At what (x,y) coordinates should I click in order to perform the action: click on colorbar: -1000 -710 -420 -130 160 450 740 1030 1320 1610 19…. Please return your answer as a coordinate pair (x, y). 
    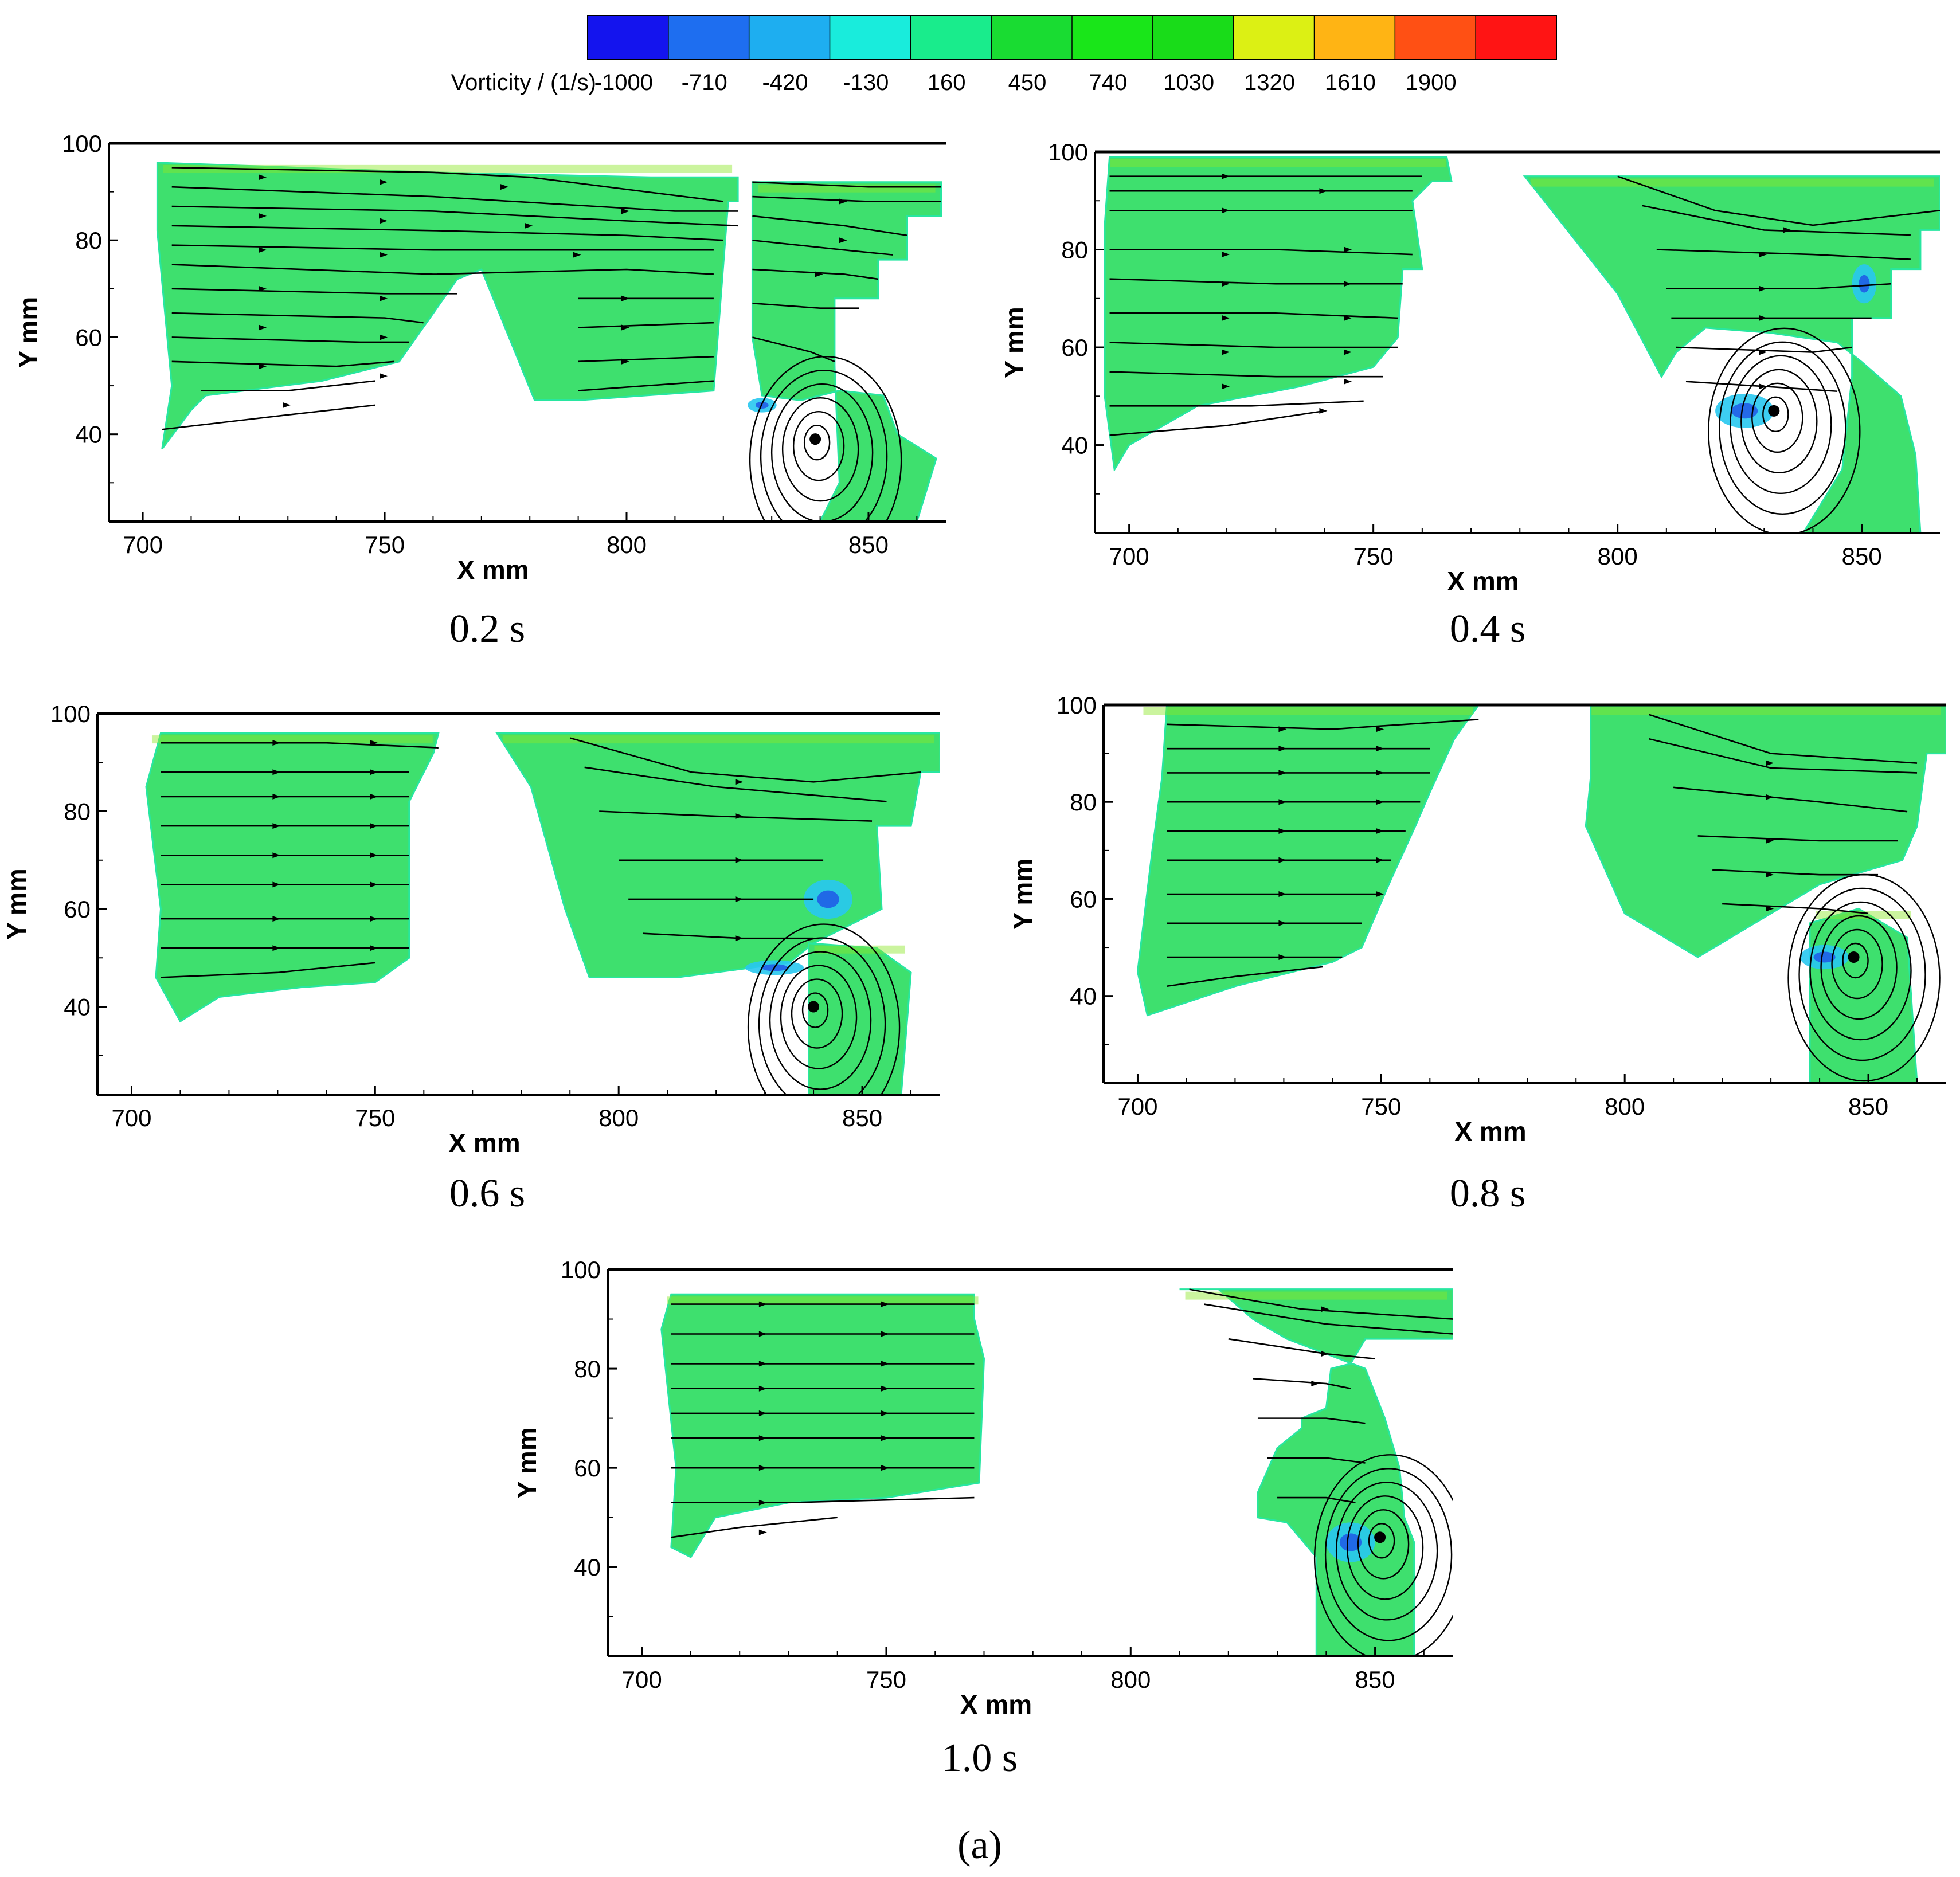
    Looking at the image, I should click on (1004, 55).